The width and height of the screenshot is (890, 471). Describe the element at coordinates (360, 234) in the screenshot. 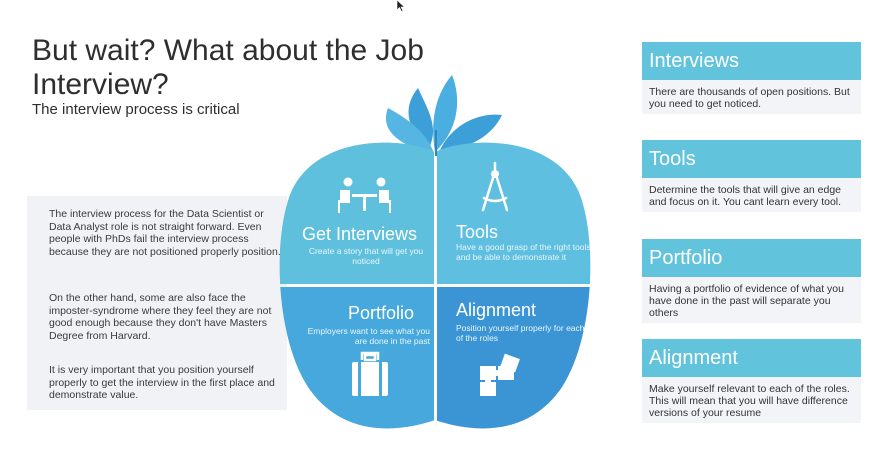

I see `segment-title-get-interviews: Get Interviews` at that location.